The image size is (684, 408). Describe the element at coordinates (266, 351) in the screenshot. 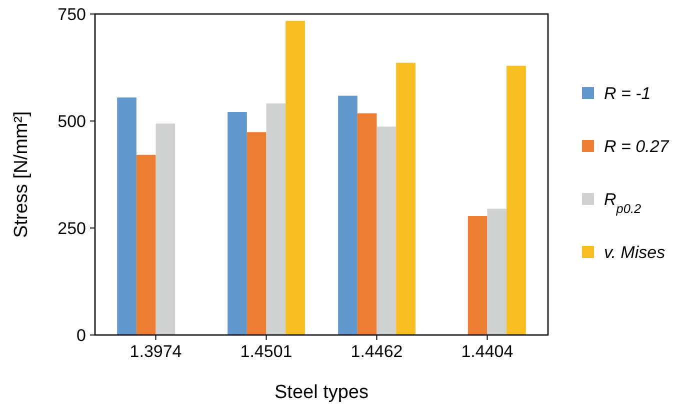

I see `x-tick-label: 1.4501` at that location.